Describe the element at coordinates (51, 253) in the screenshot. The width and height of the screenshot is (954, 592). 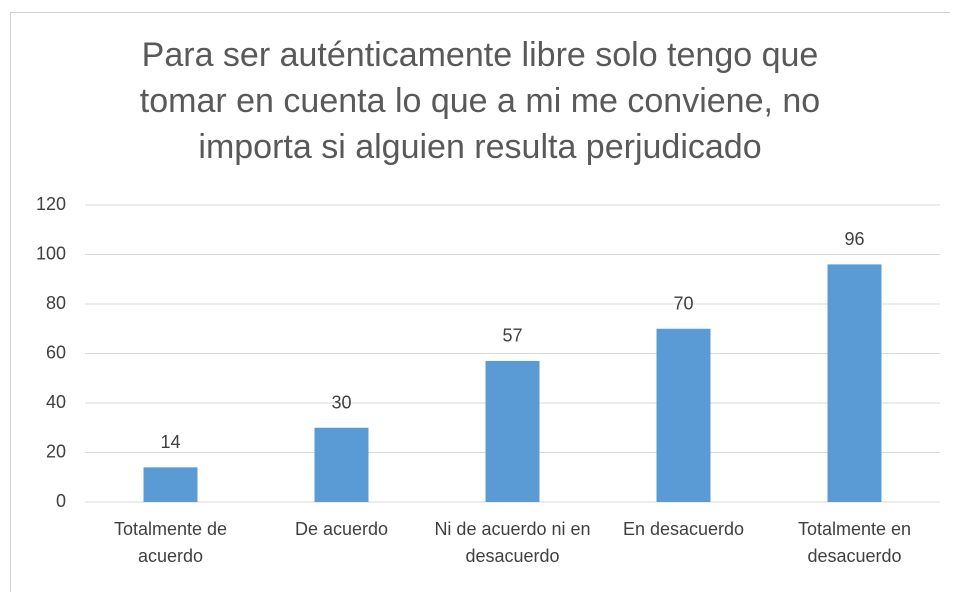
I see `y-tick-label: 100` at that location.